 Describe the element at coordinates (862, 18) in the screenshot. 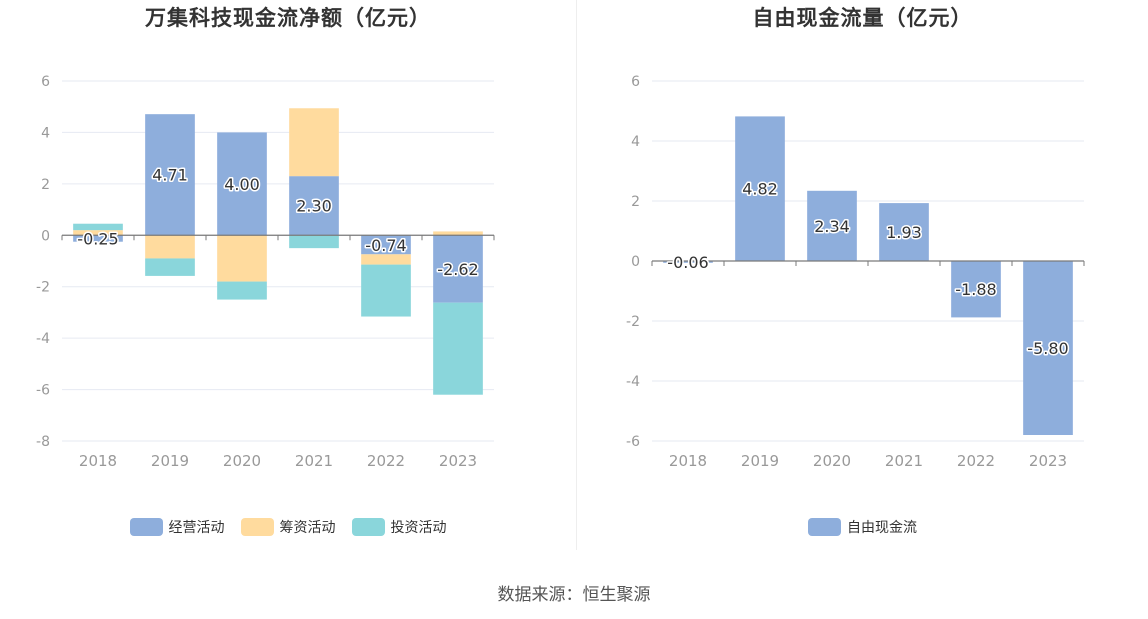

I see `chart-title: 自由现金流量（亿元）` at that location.